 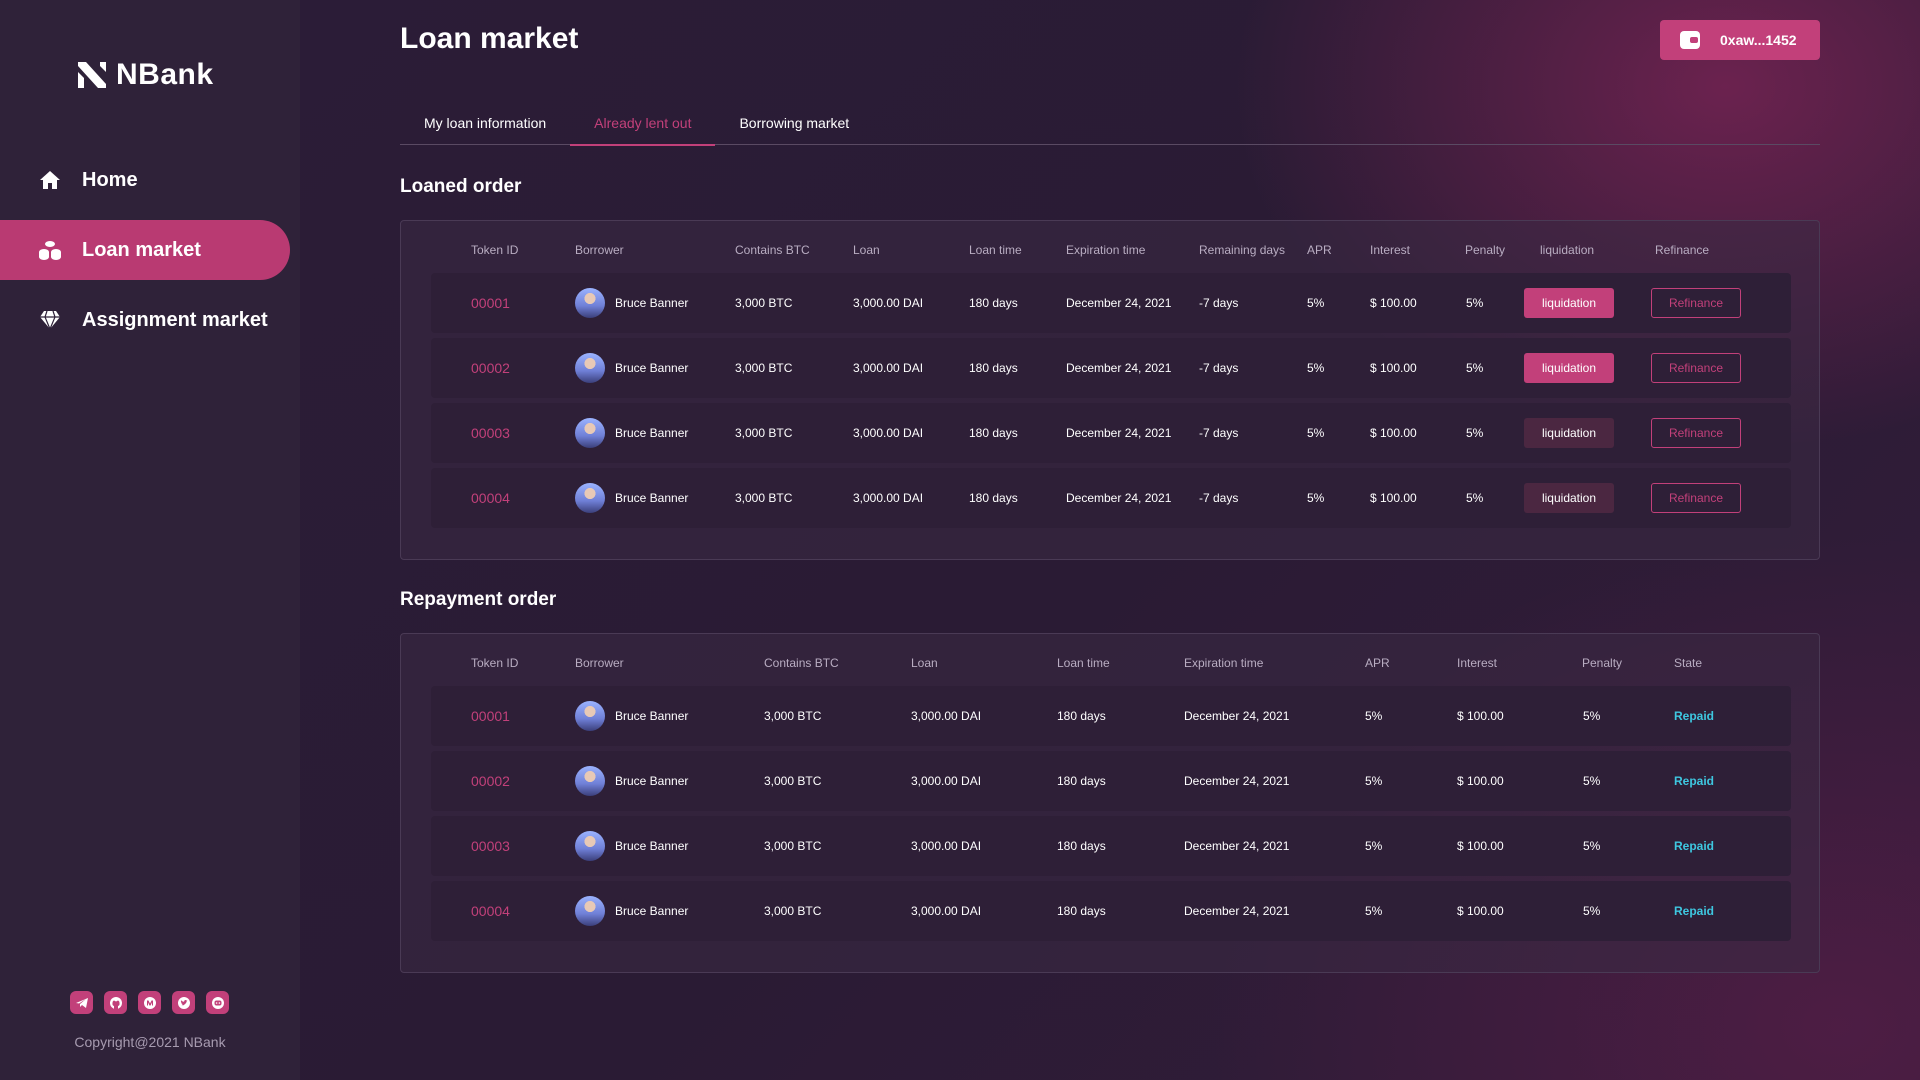 I want to click on column-header: Contains BTC, so click(x=772, y=250).